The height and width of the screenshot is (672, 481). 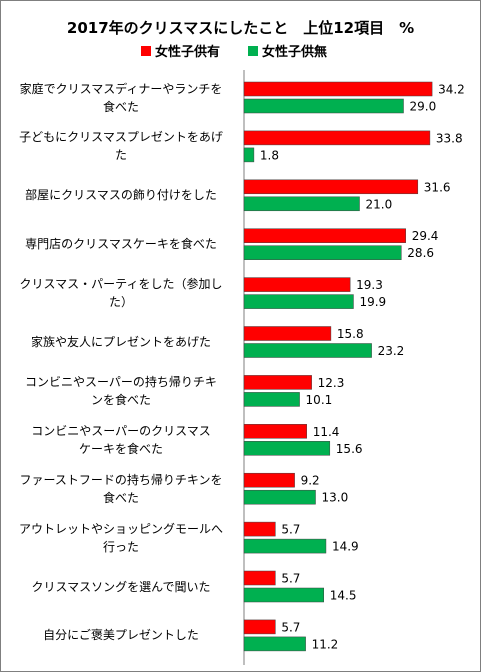 I want to click on data-label: 19.9, so click(x=372, y=302).